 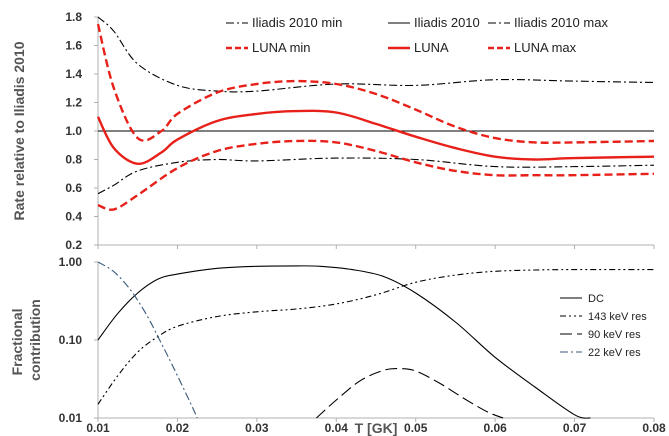 What do you see at coordinates (614, 353) in the screenshot?
I see `bottom-legend-label-22-kev-res: 22 keV res` at bounding box center [614, 353].